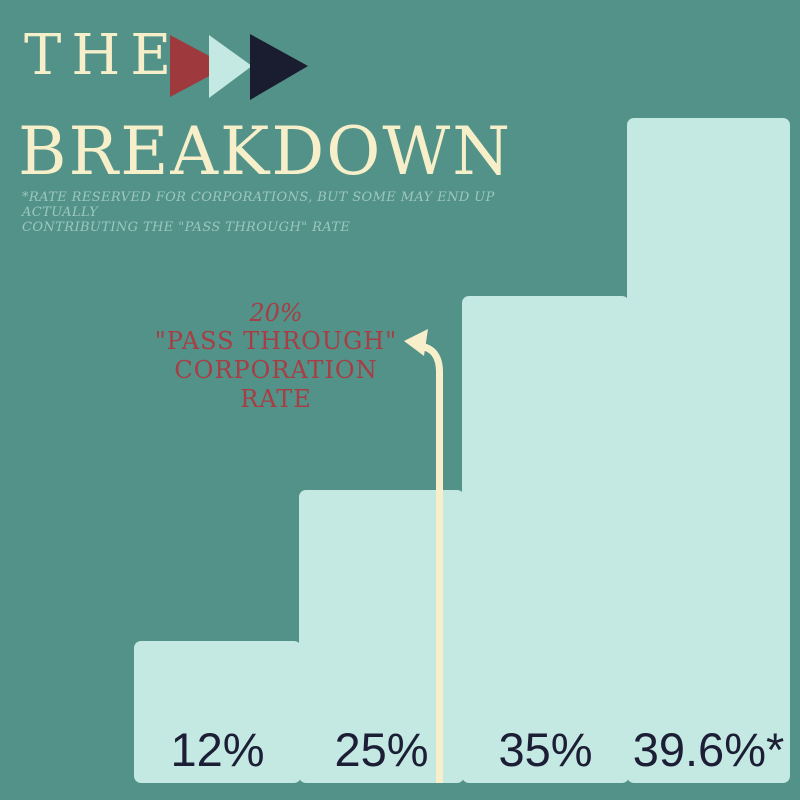 The height and width of the screenshot is (800, 800). Describe the element at coordinates (708, 749) in the screenshot. I see `bar-label-39-6: 39.6%*` at that location.